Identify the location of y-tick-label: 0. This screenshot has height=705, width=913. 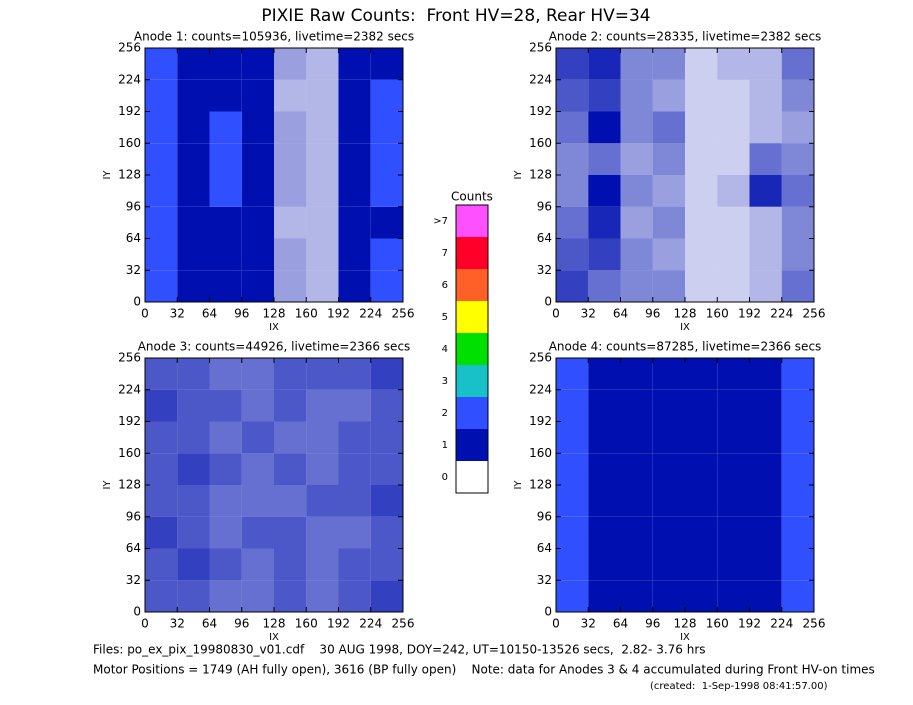
(548, 612).